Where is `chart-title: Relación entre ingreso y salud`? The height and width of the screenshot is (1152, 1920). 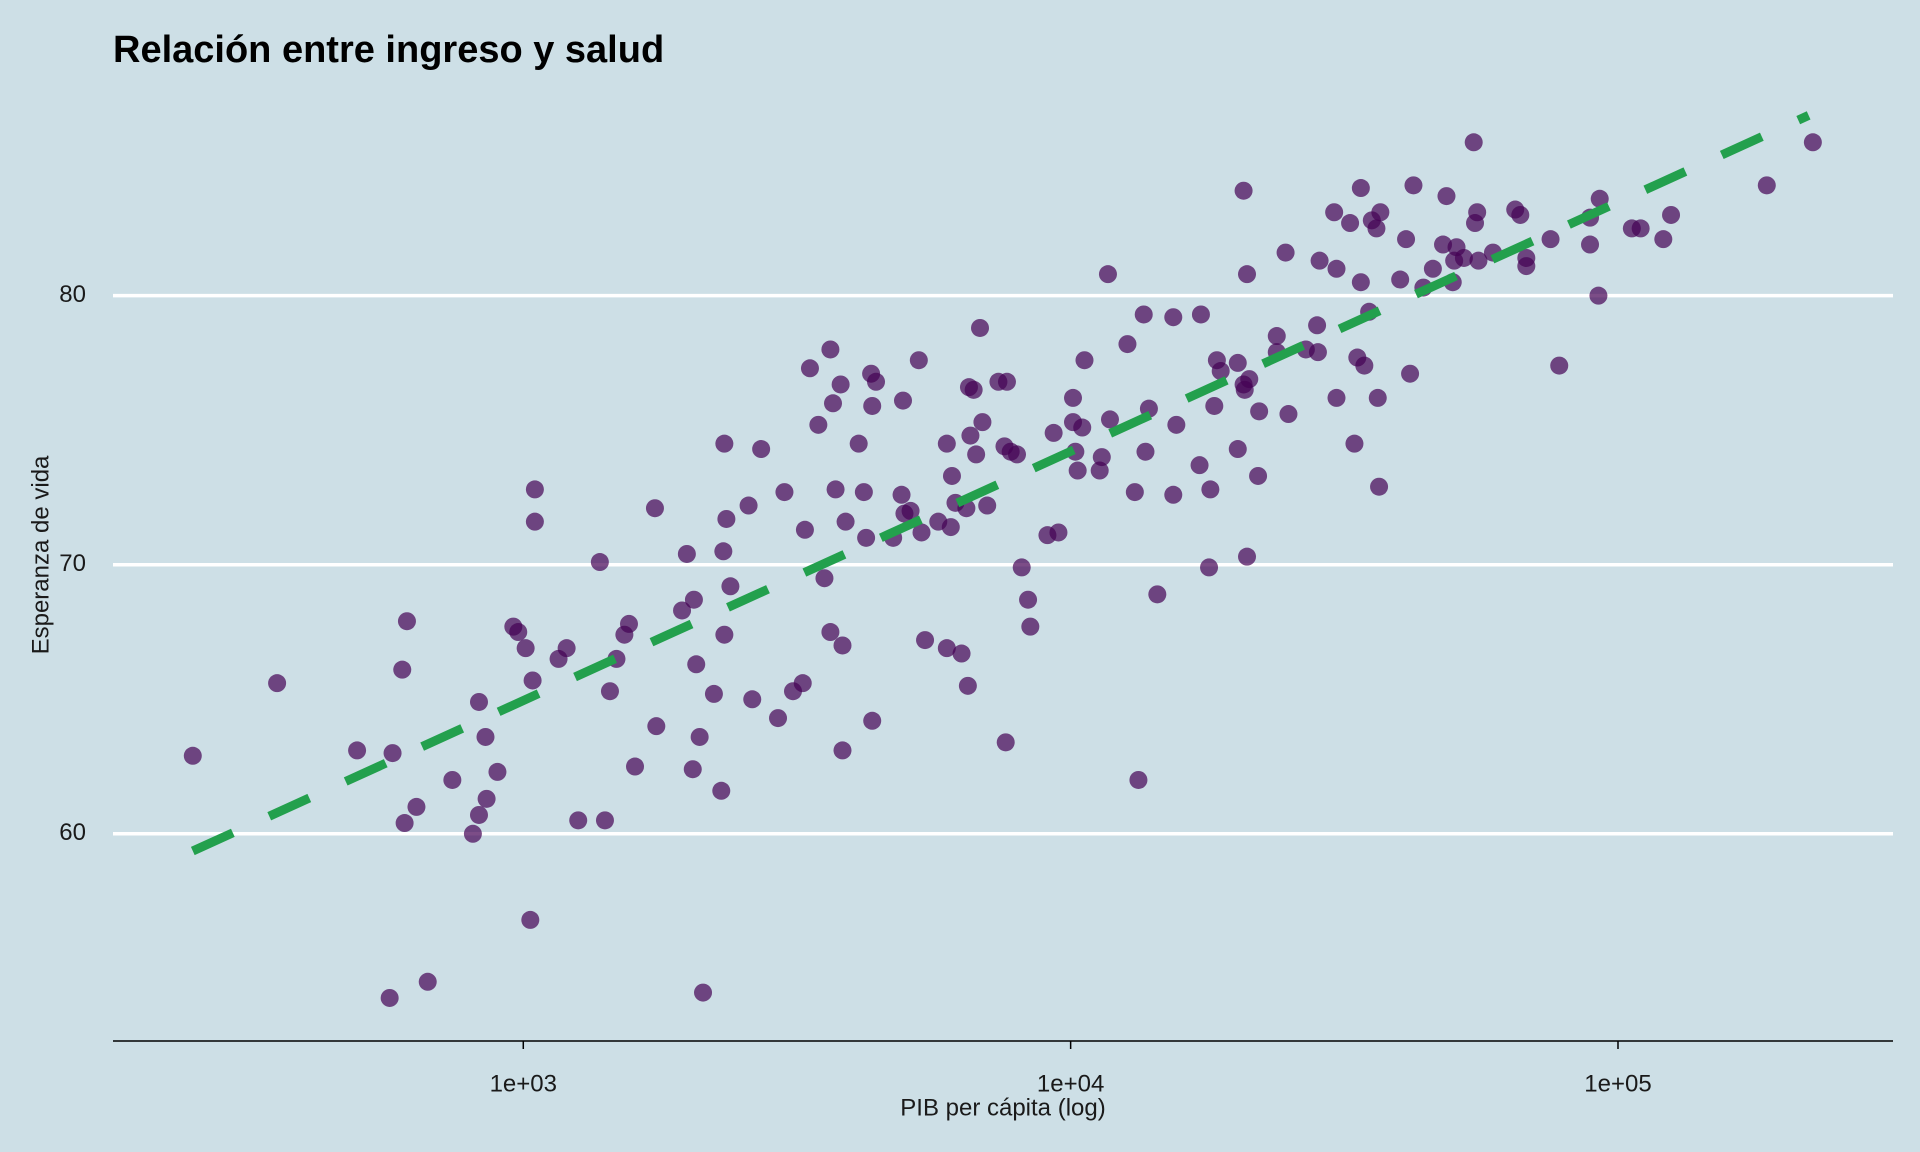
chart-title: Relación entre ingreso y salud is located at coordinates (388, 50).